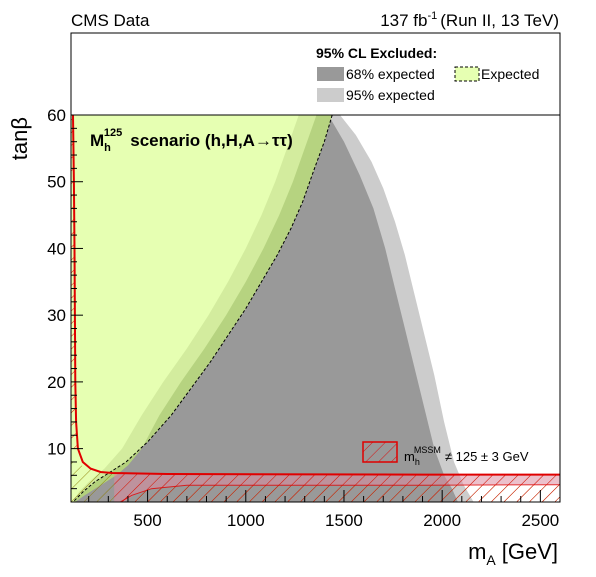 Image resolution: width=596 pixels, height=577 pixels. I want to click on scenario-label: Mh125 scenario (h,H,A→ττ), so click(191, 140).